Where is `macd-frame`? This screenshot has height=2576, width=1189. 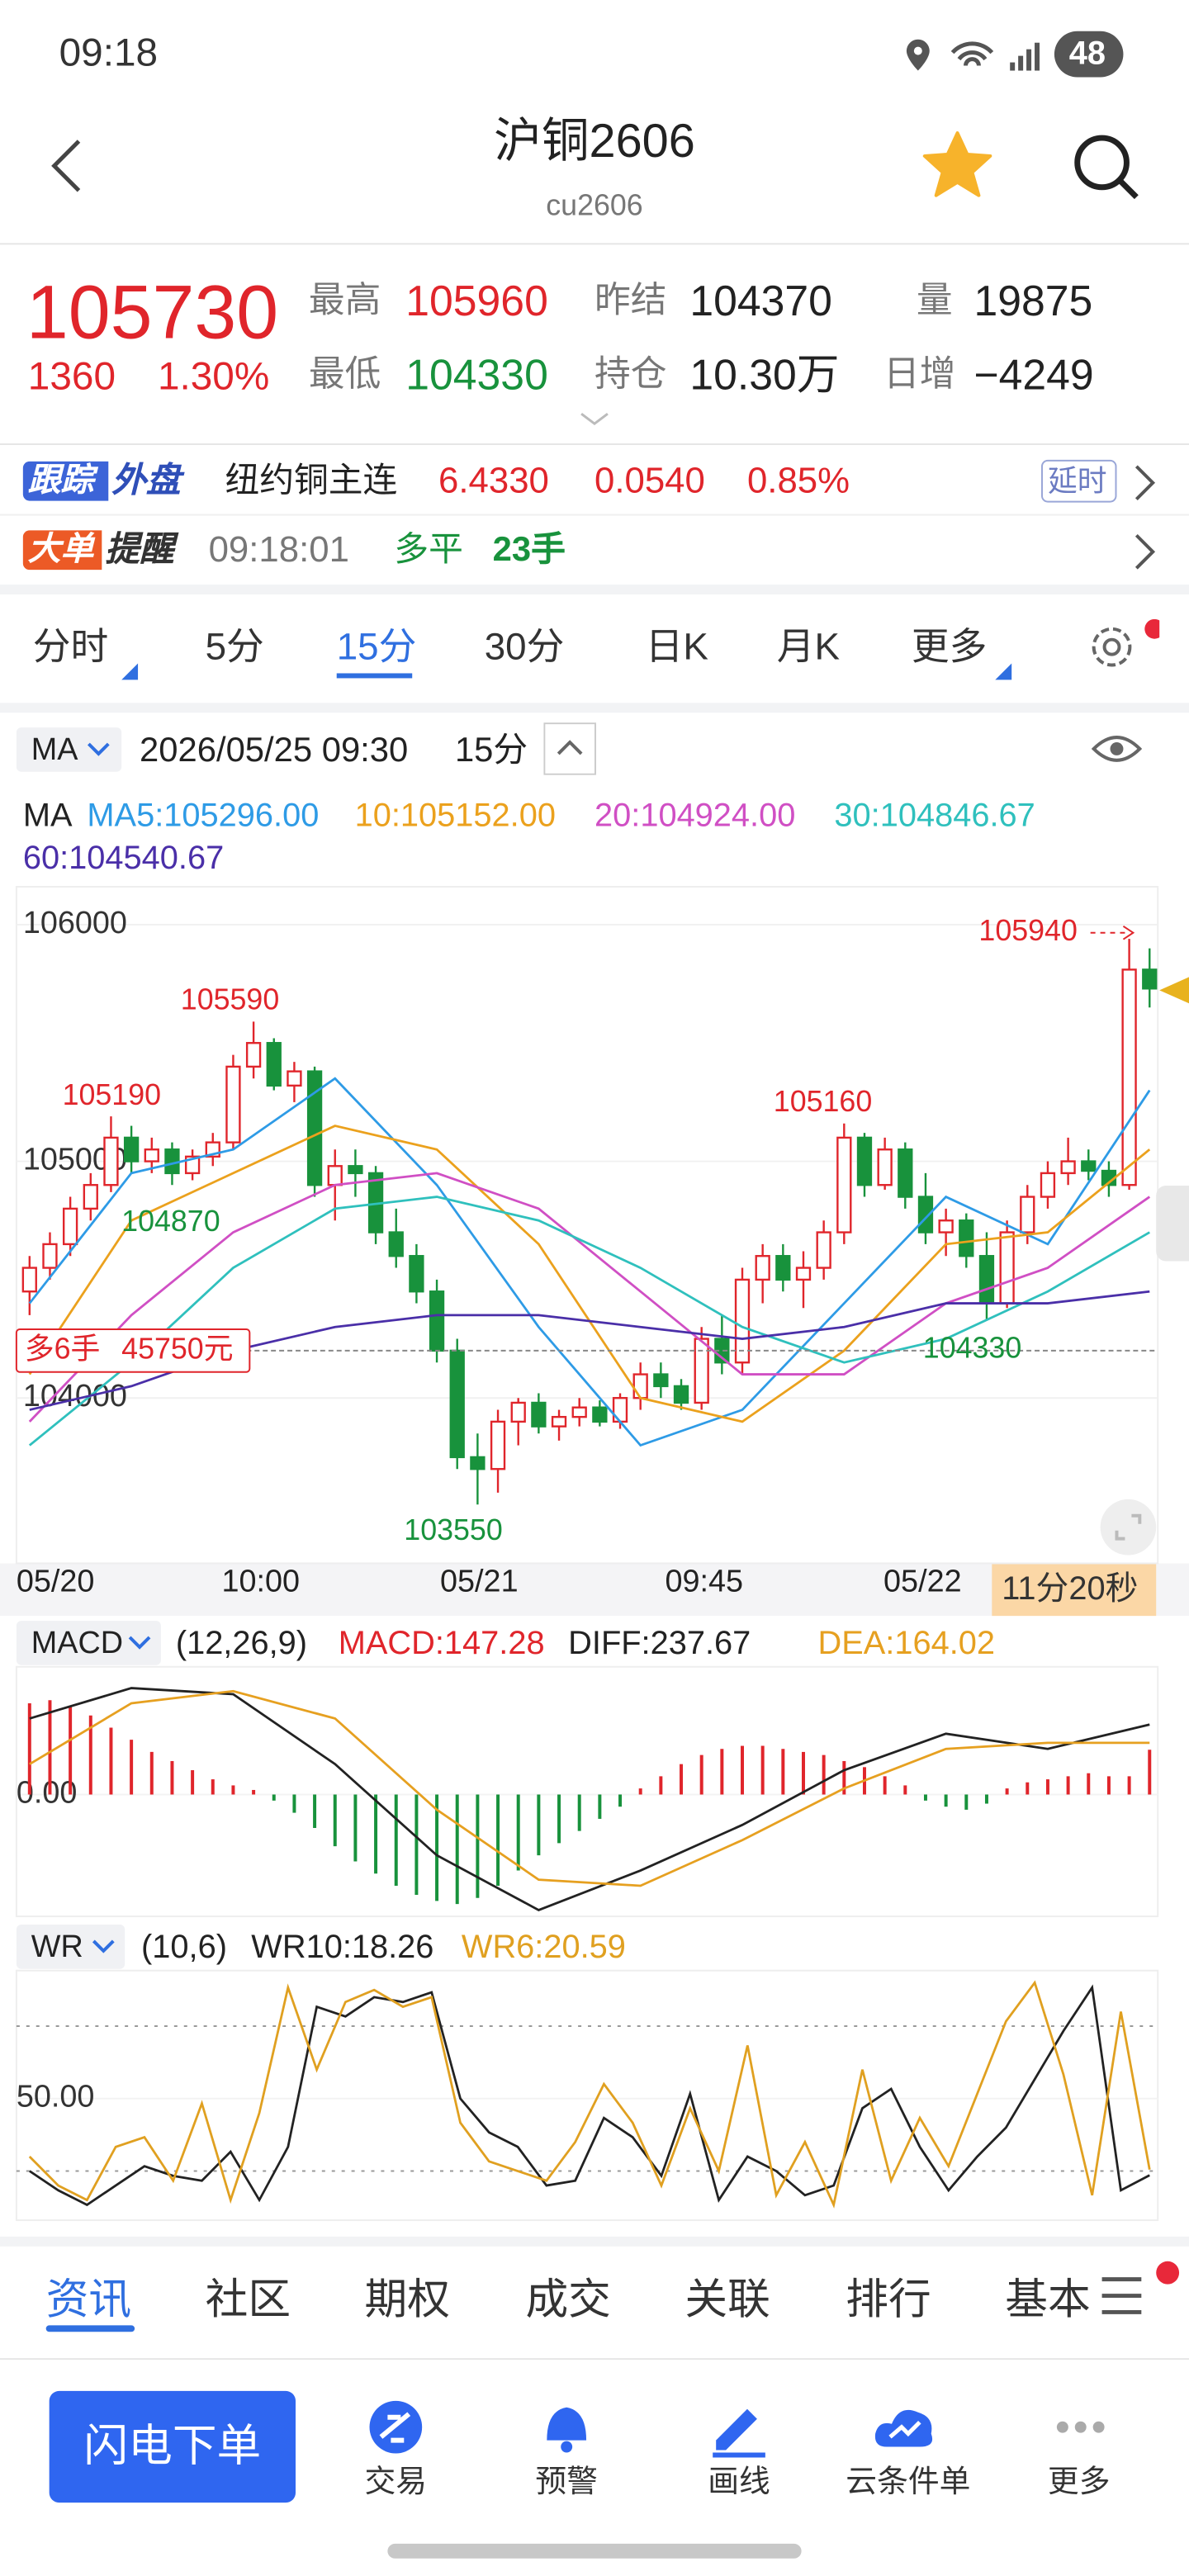
macd-frame is located at coordinates (587, 1791).